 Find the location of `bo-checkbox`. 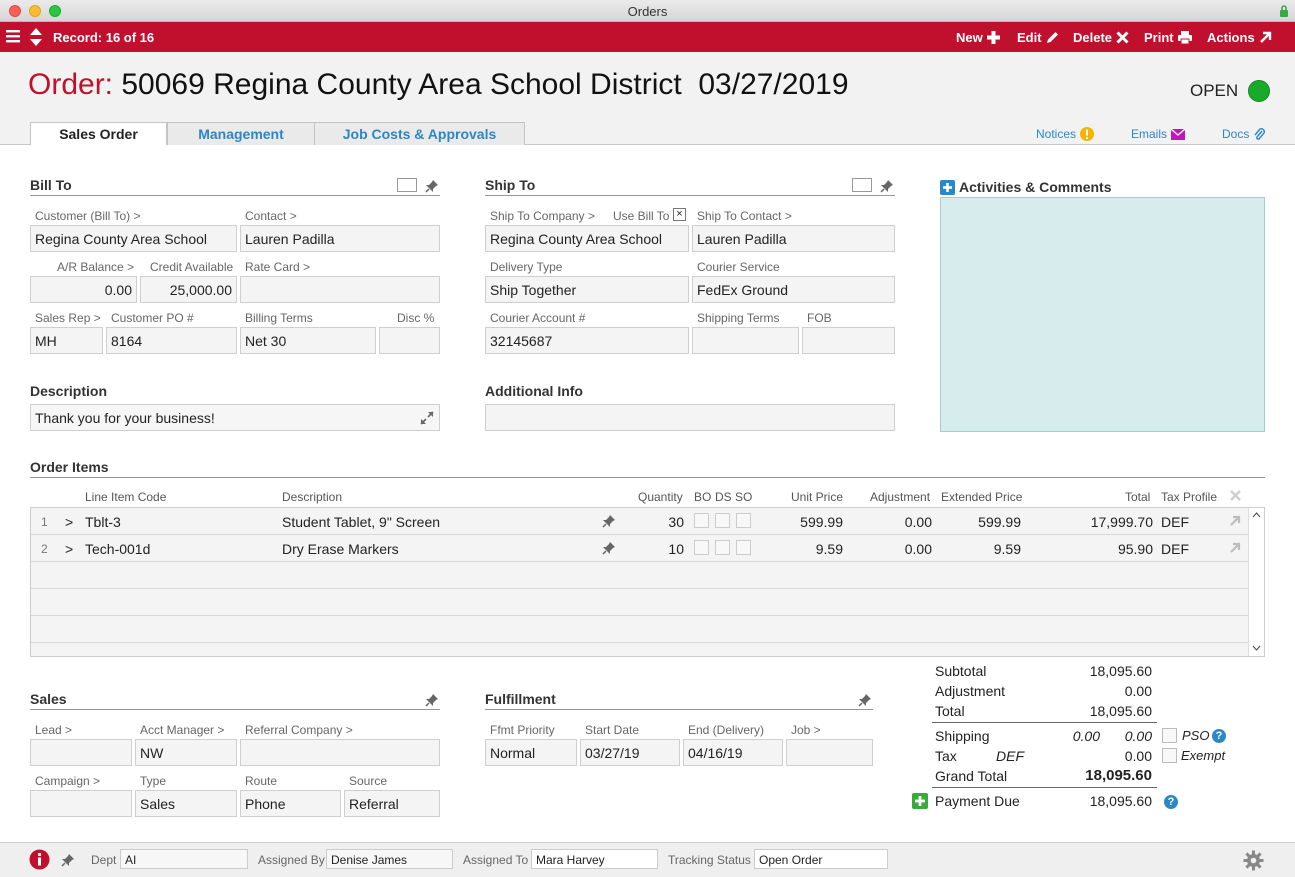

bo-checkbox is located at coordinates (701, 520).